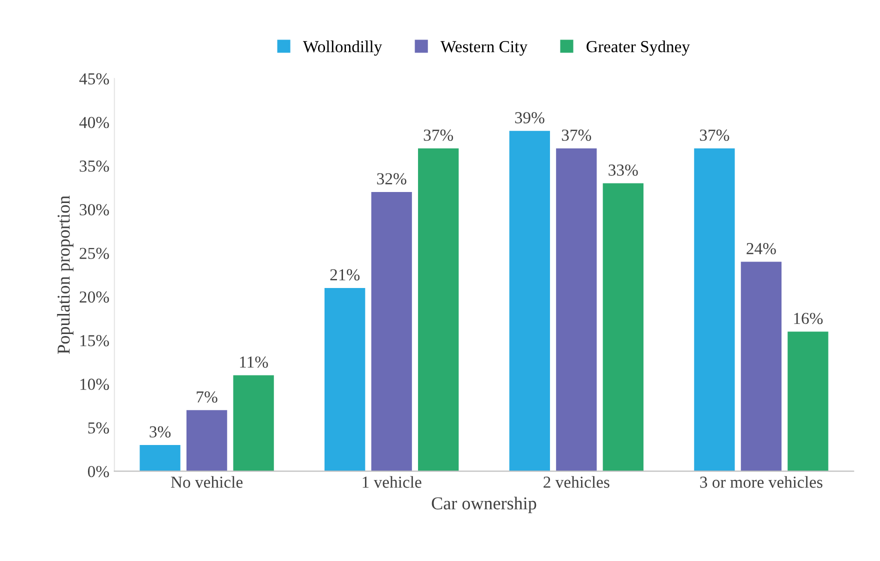  What do you see at coordinates (94, 79) in the screenshot?
I see `y-tick-label: 45%` at bounding box center [94, 79].